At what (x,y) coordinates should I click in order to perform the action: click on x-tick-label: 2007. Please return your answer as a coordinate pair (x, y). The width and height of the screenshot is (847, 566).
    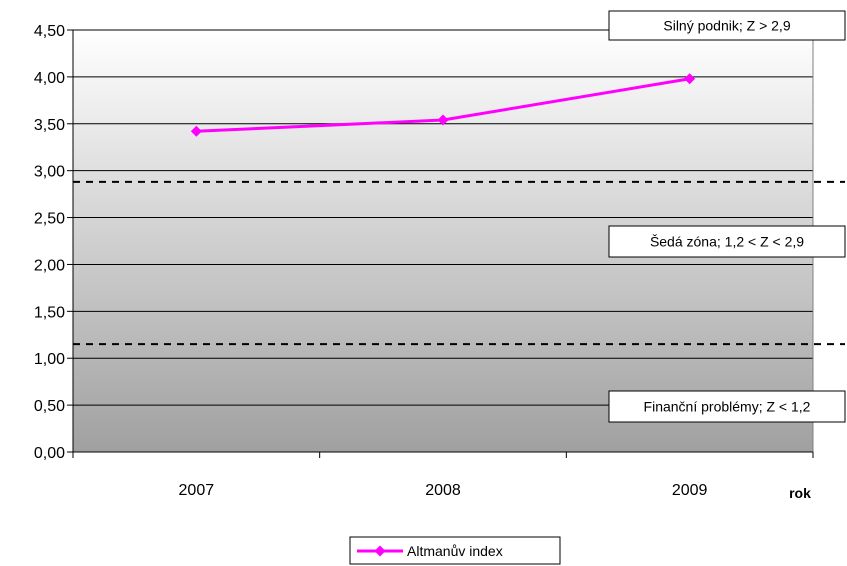
    Looking at the image, I should click on (197, 490).